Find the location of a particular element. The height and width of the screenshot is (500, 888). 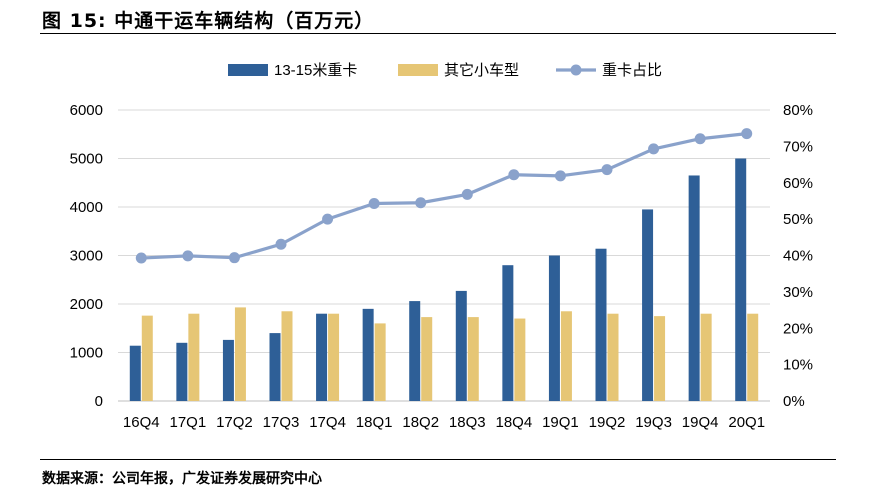

x-tick-label: 20Q1 is located at coordinates (746, 422).